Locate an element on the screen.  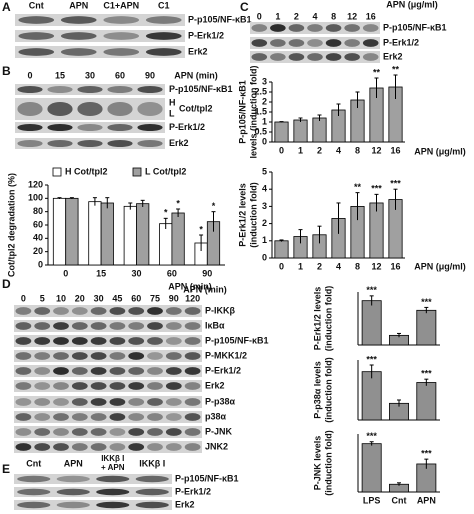
panel-letter: C is located at coordinates (244, 7).